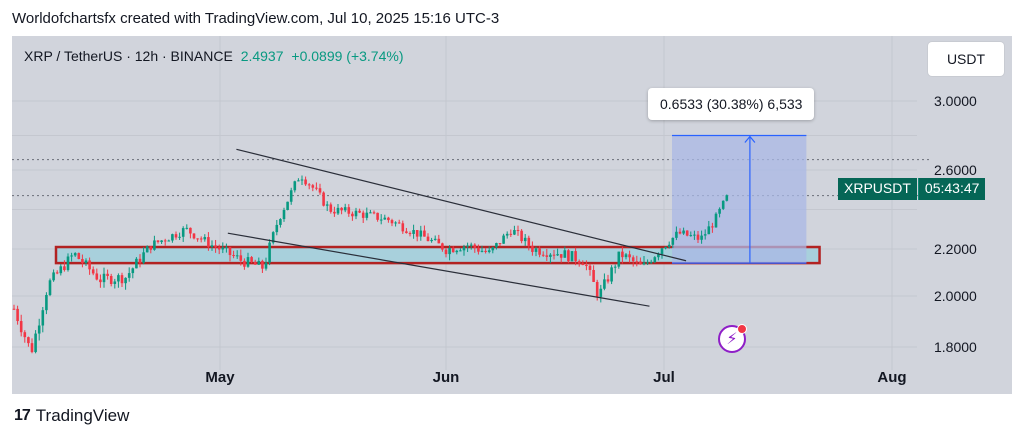 Image resolution: width=1024 pixels, height=440 pixels. Describe the element at coordinates (966, 59) in the screenshot. I see `currency-button: USDT` at that location.